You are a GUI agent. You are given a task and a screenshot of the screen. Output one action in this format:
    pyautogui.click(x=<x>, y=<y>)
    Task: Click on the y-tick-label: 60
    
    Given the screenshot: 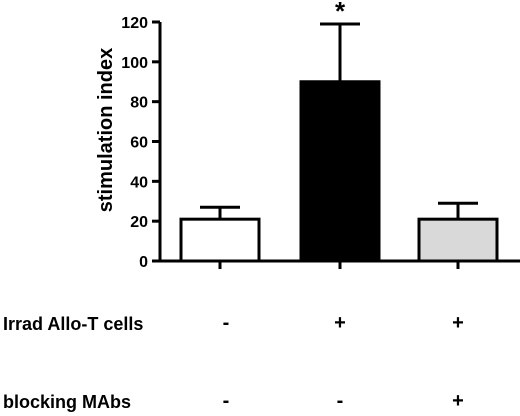 What is the action you would take?
    pyautogui.click(x=139, y=143)
    